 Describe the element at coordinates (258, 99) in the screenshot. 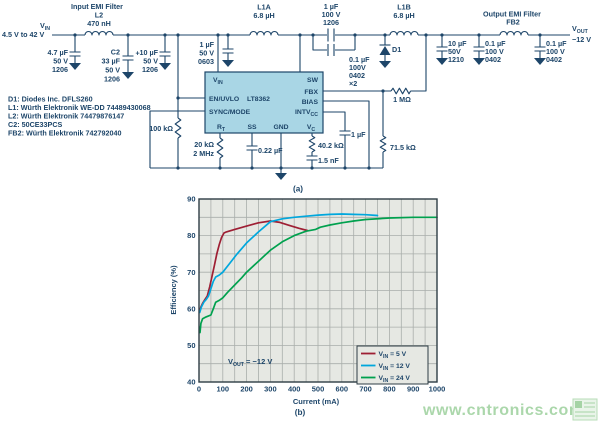

I see `chip-name: LT8362` at that location.